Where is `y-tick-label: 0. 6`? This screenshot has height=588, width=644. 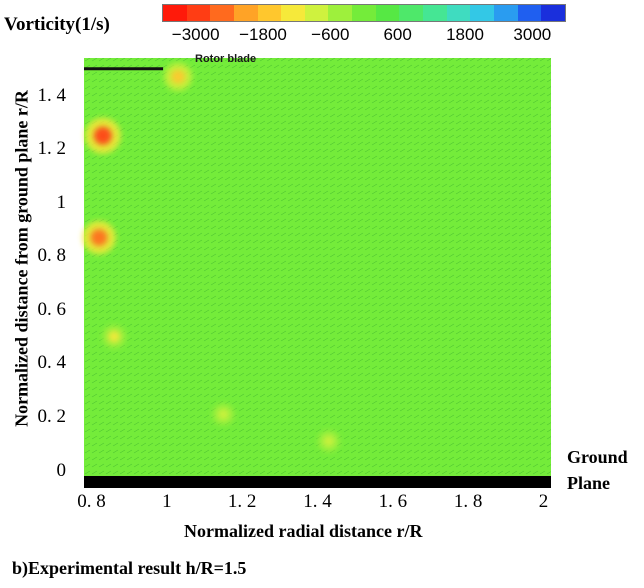
y-tick-label: 0. 6 is located at coordinates (52, 309).